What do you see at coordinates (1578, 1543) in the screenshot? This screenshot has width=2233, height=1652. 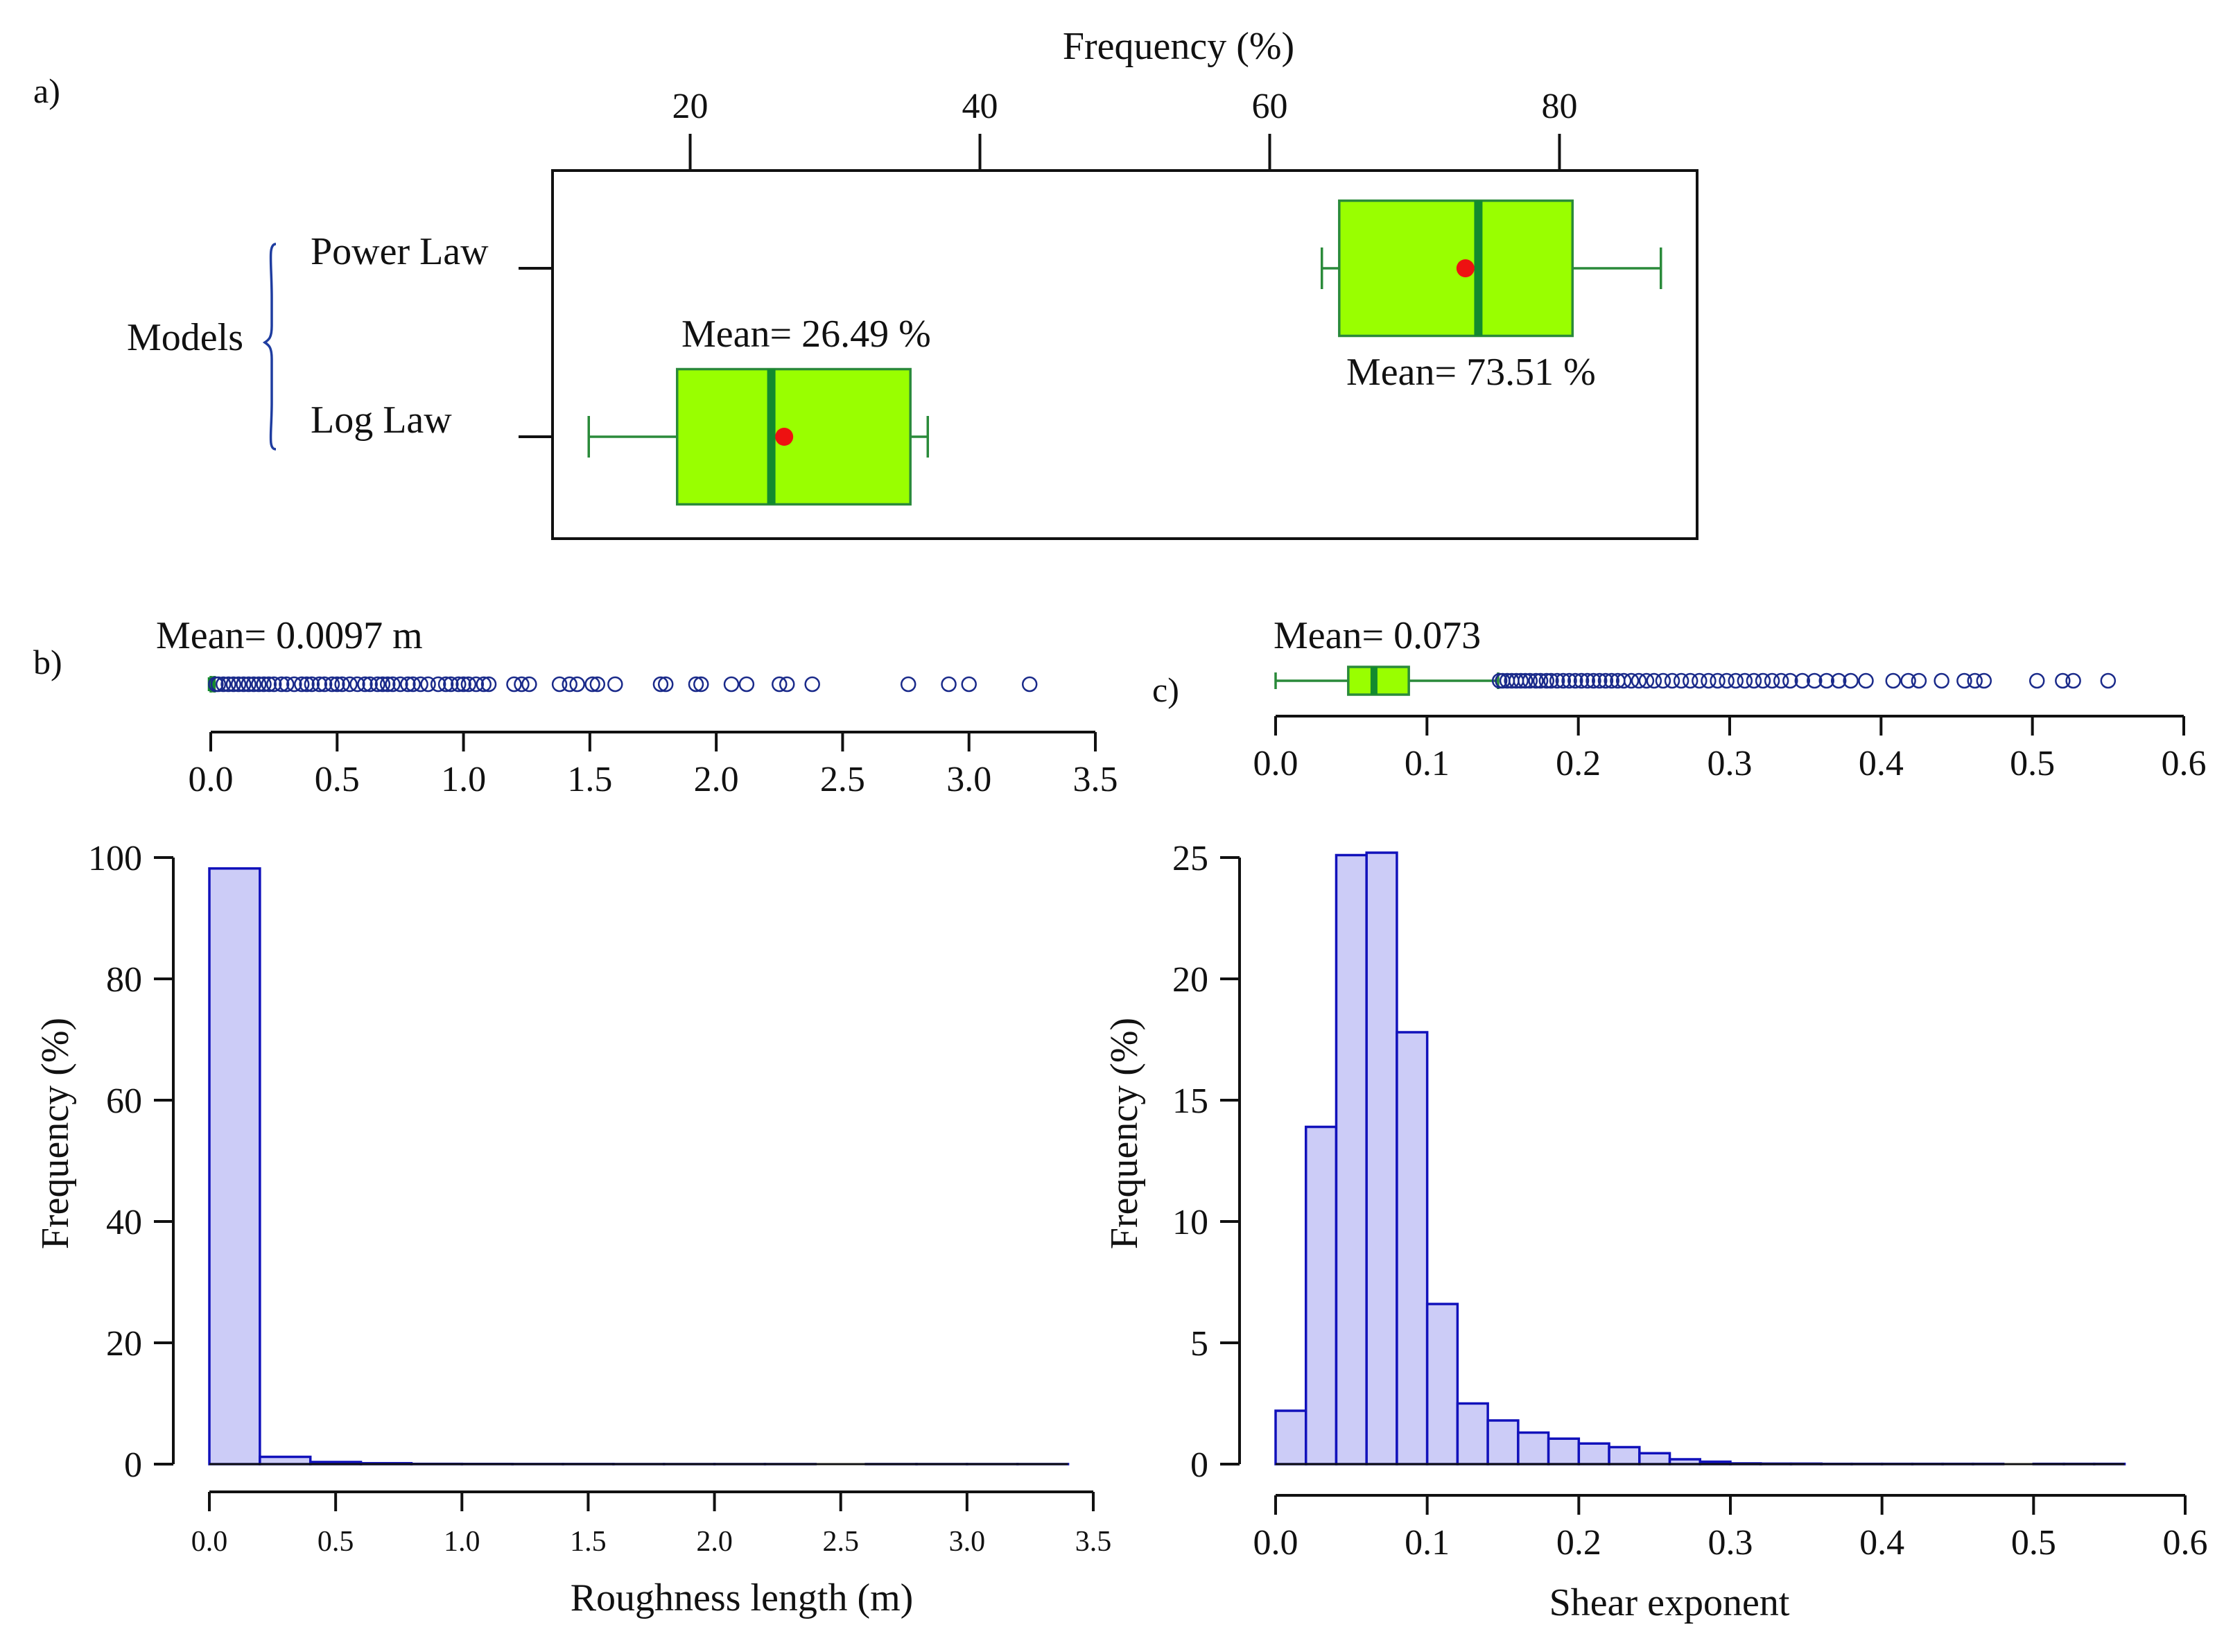 I see `histogram-x-tick-label: 0.2` at bounding box center [1578, 1543].